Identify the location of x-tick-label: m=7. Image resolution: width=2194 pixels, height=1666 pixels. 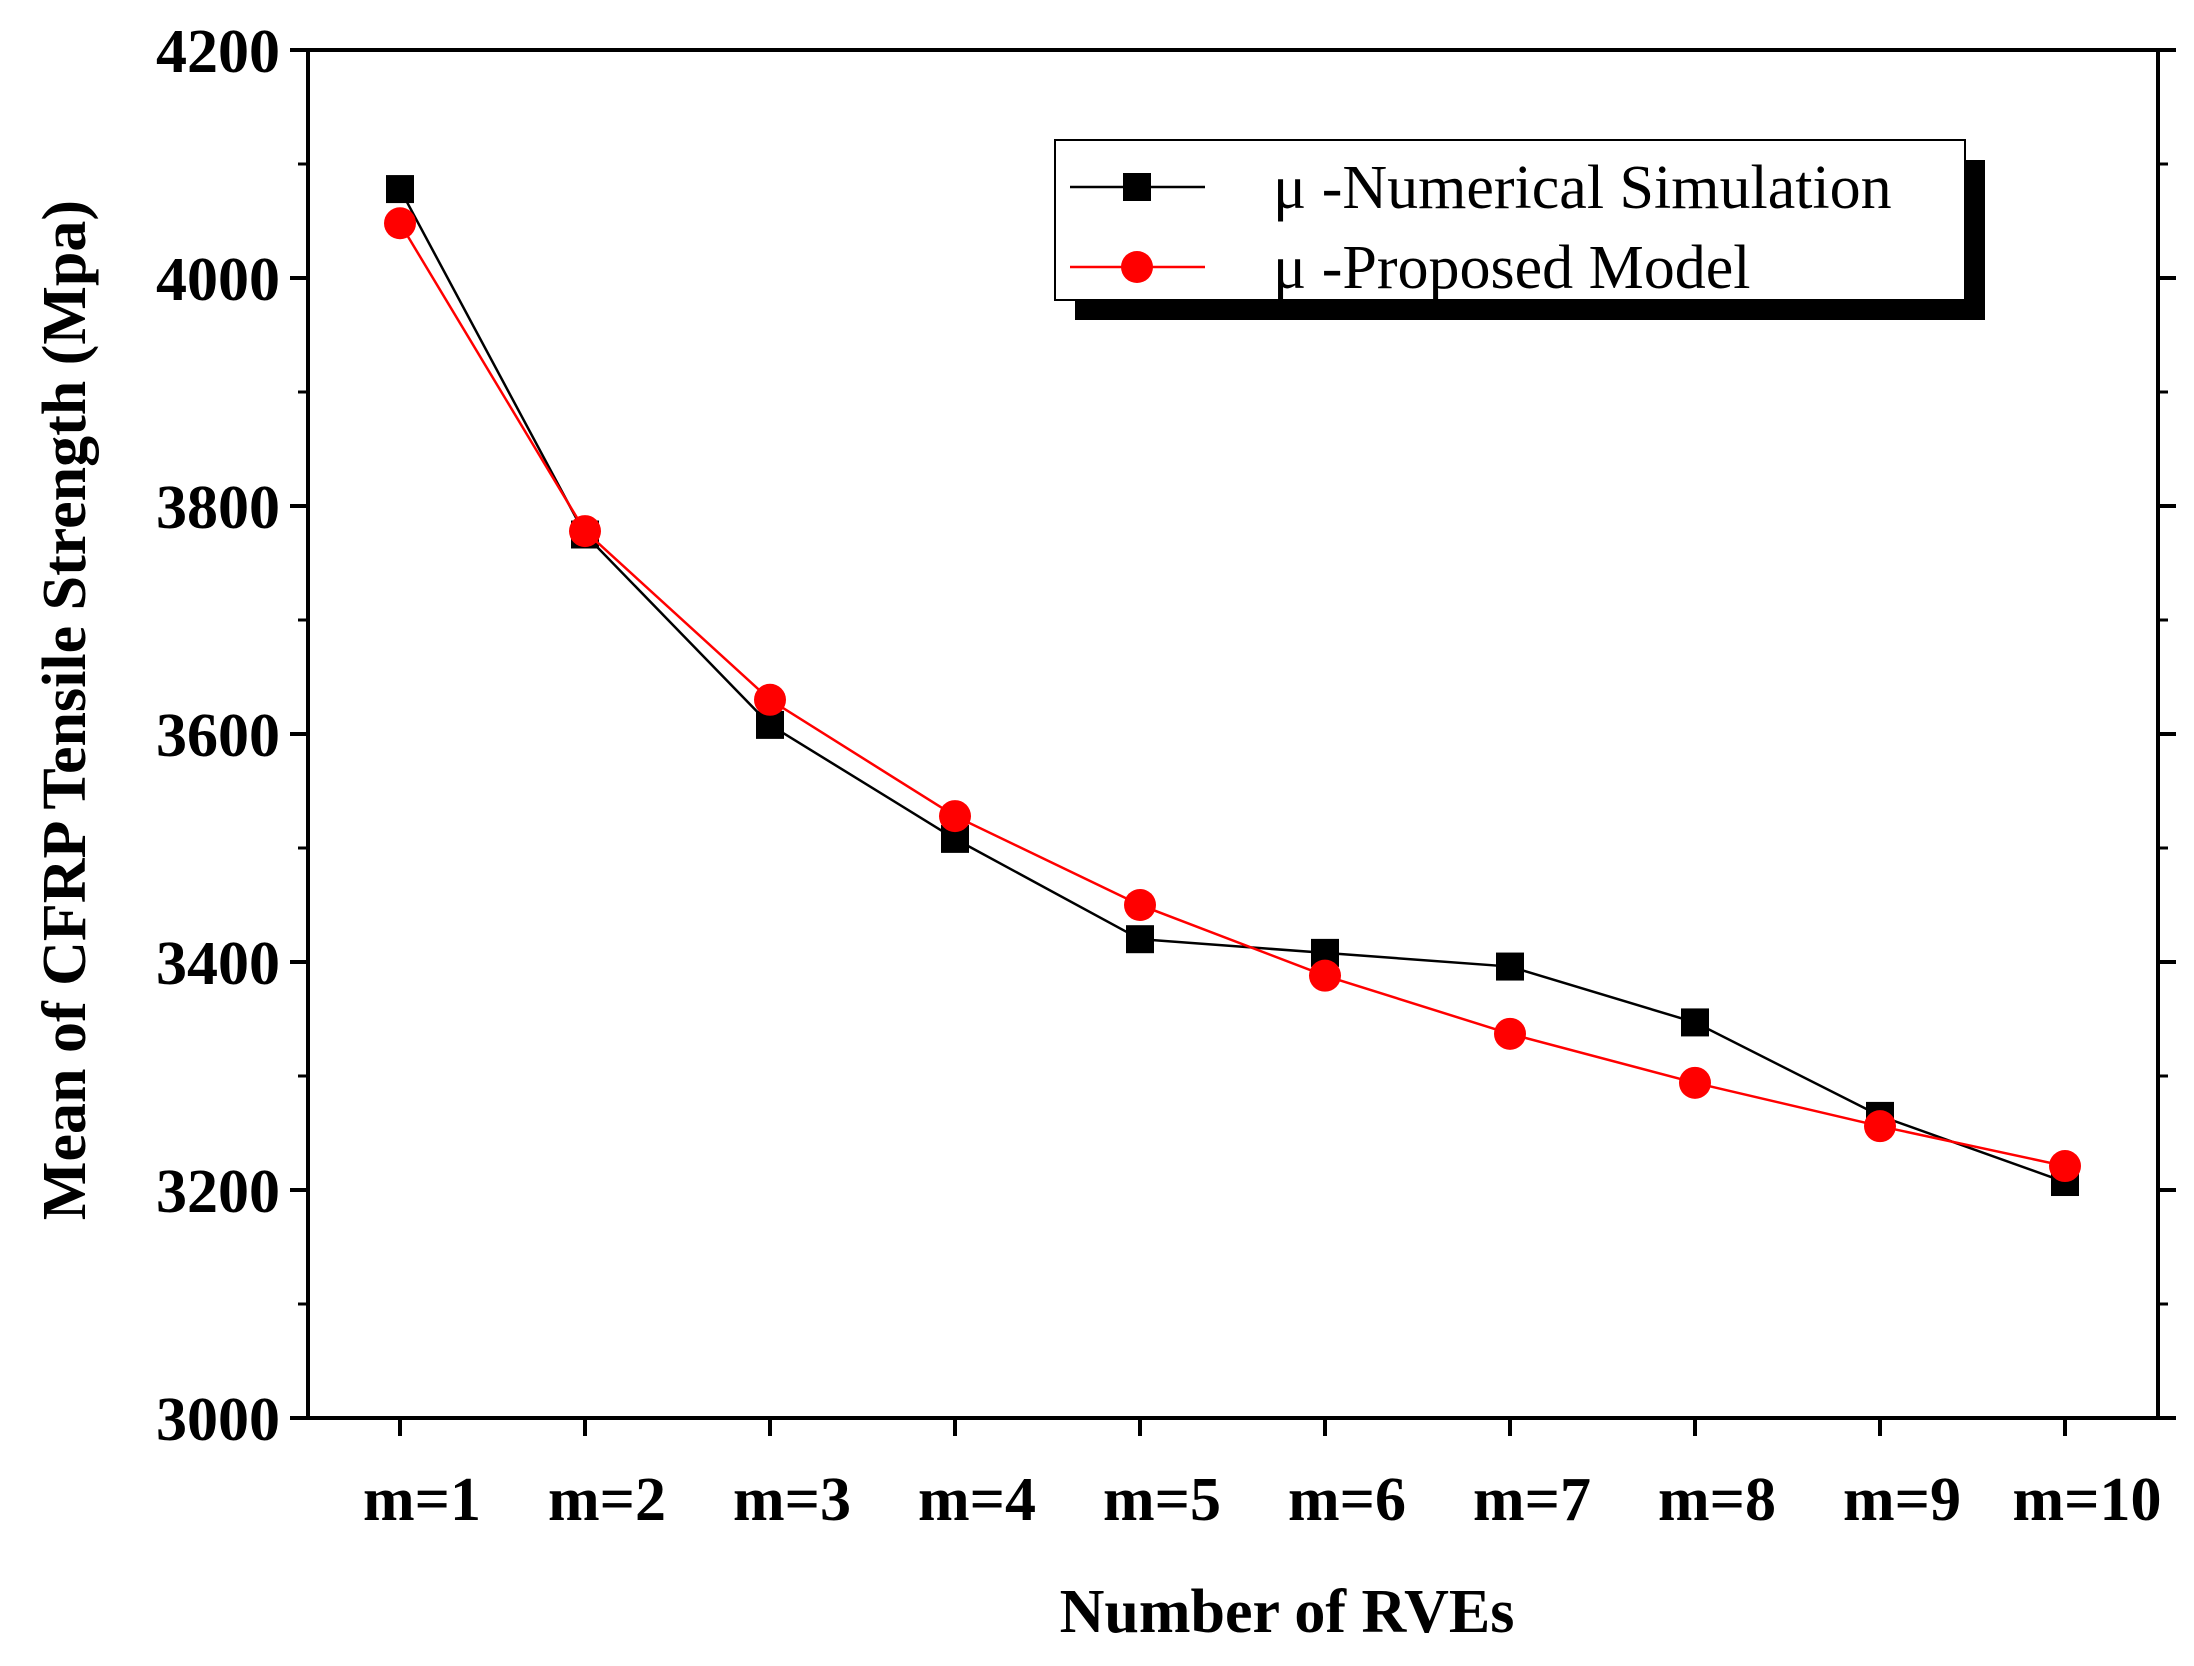
(1532, 1500).